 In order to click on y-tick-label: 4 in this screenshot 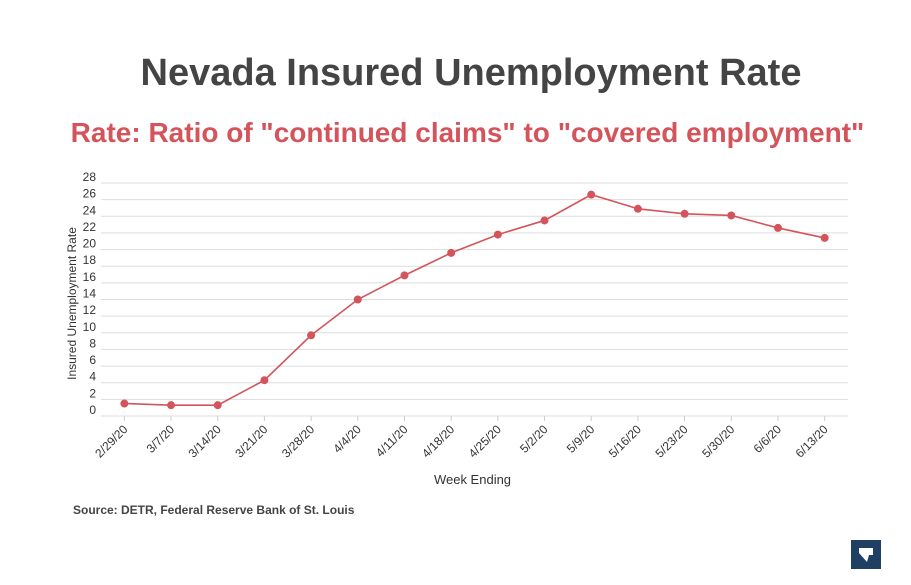, I will do `click(92, 377)`.